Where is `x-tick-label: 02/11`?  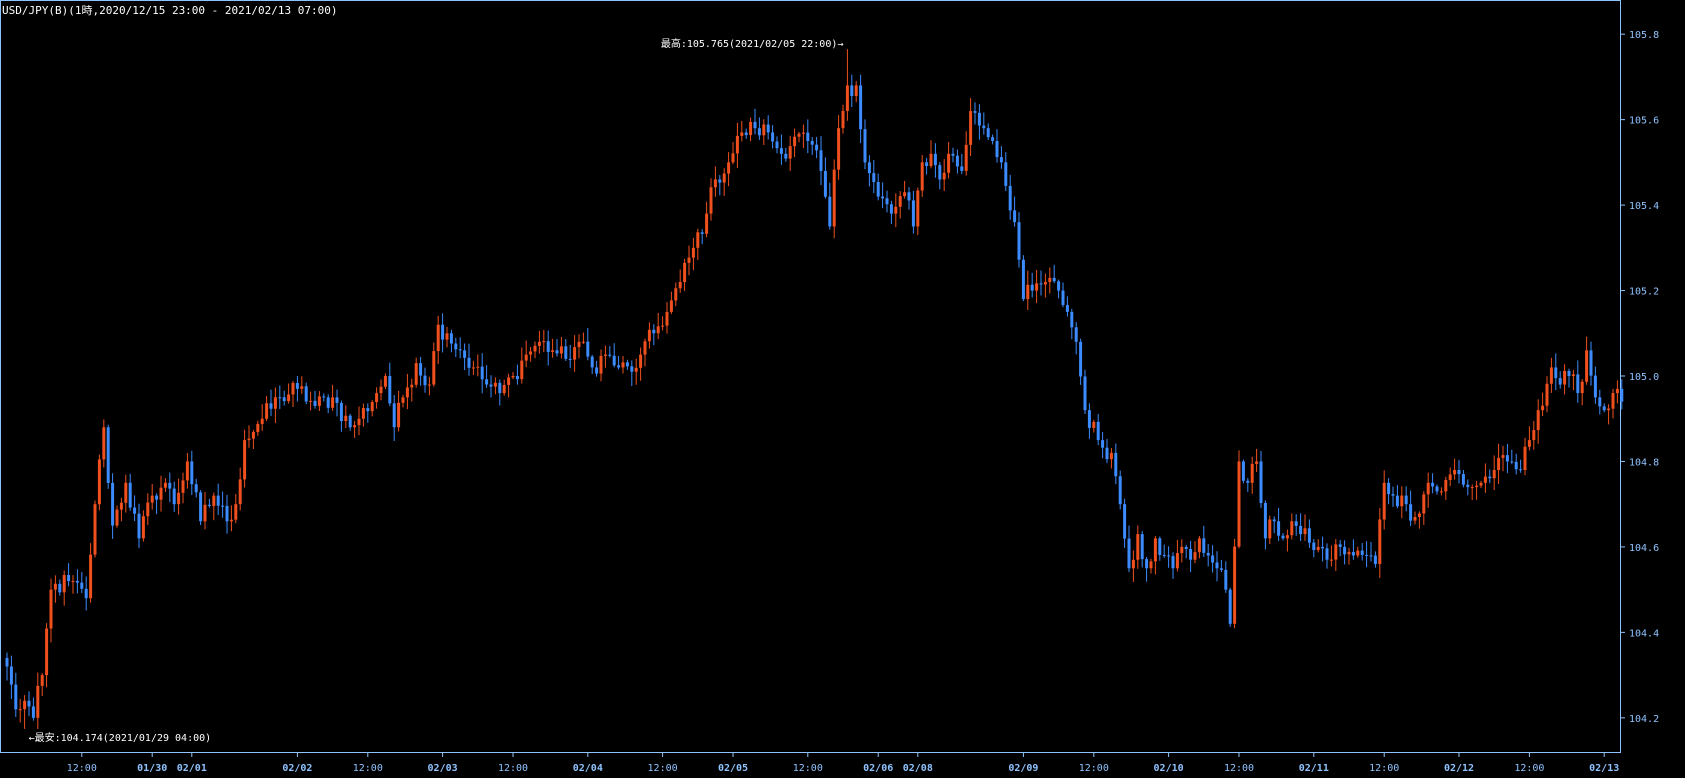 x-tick-label: 02/11 is located at coordinates (1314, 768).